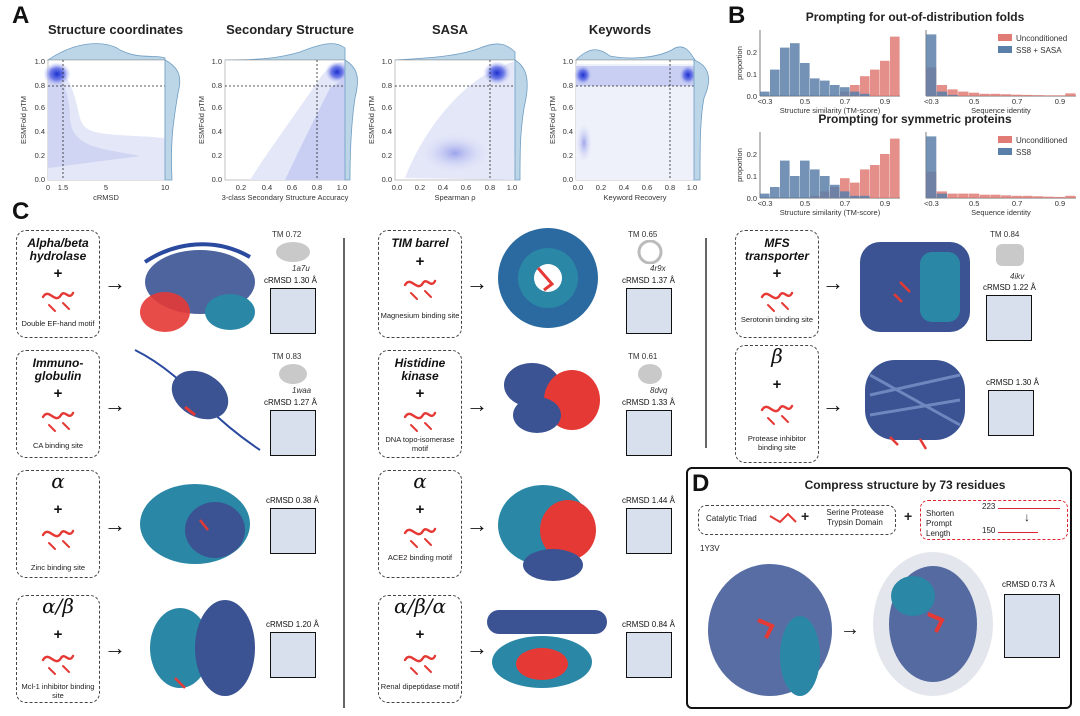 Image resolution: width=1080 pixels, height=716 pixels. I want to click on prompt-card-mfs-transporter: MFS transporter + Serotonin binding site, so click(777, 284).